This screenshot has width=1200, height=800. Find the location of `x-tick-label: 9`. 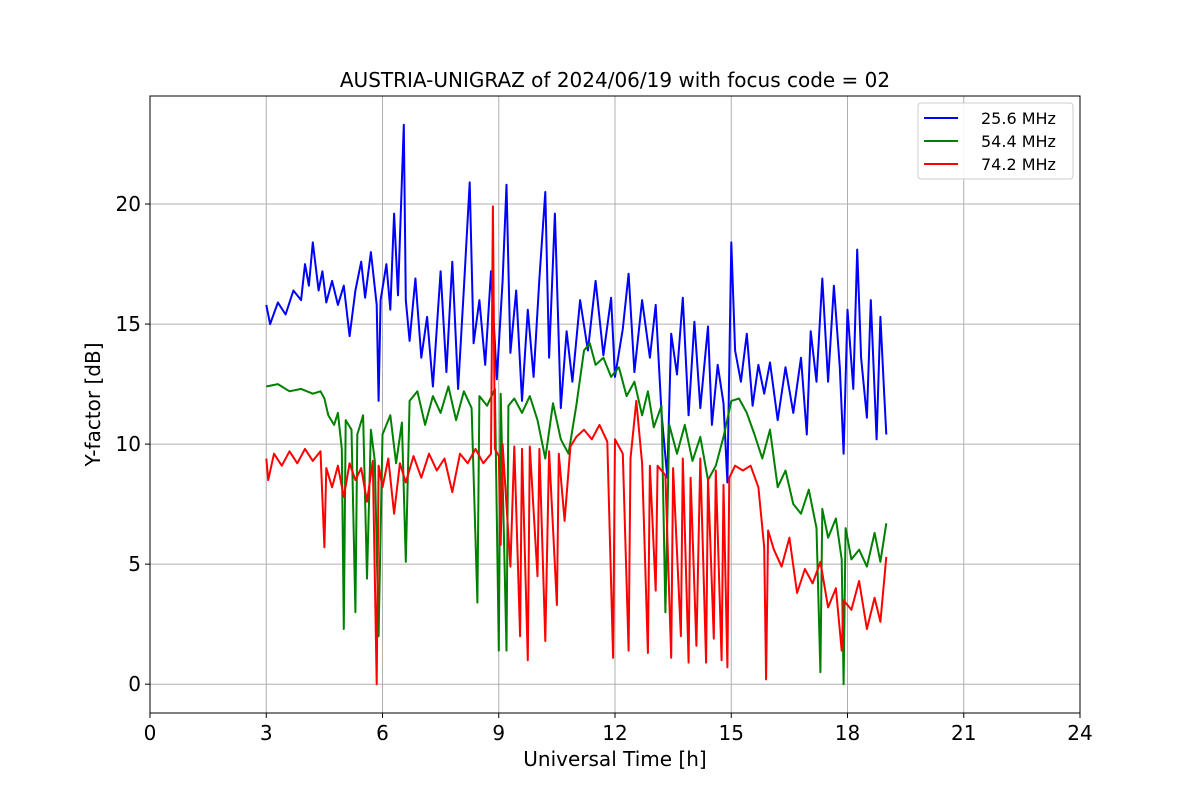

x-tick-label: 9 is located at coordinates (498, 733).